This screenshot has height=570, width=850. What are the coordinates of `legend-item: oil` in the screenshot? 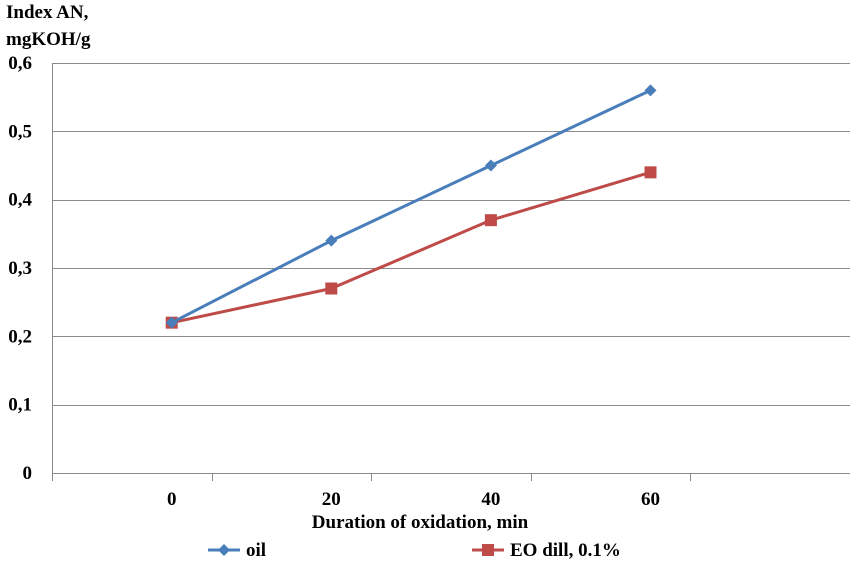 It's located at (237, 550).